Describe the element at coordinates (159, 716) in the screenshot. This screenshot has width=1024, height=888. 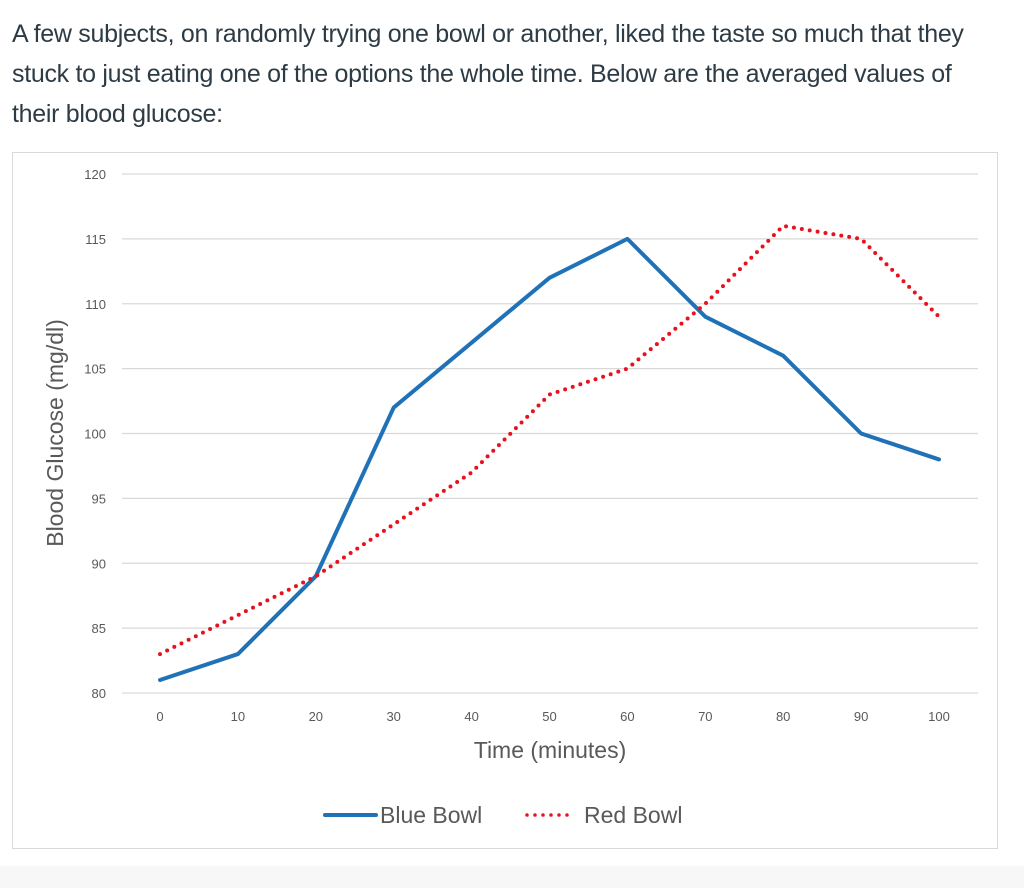
I see `x-tick-label: 0` at that location.